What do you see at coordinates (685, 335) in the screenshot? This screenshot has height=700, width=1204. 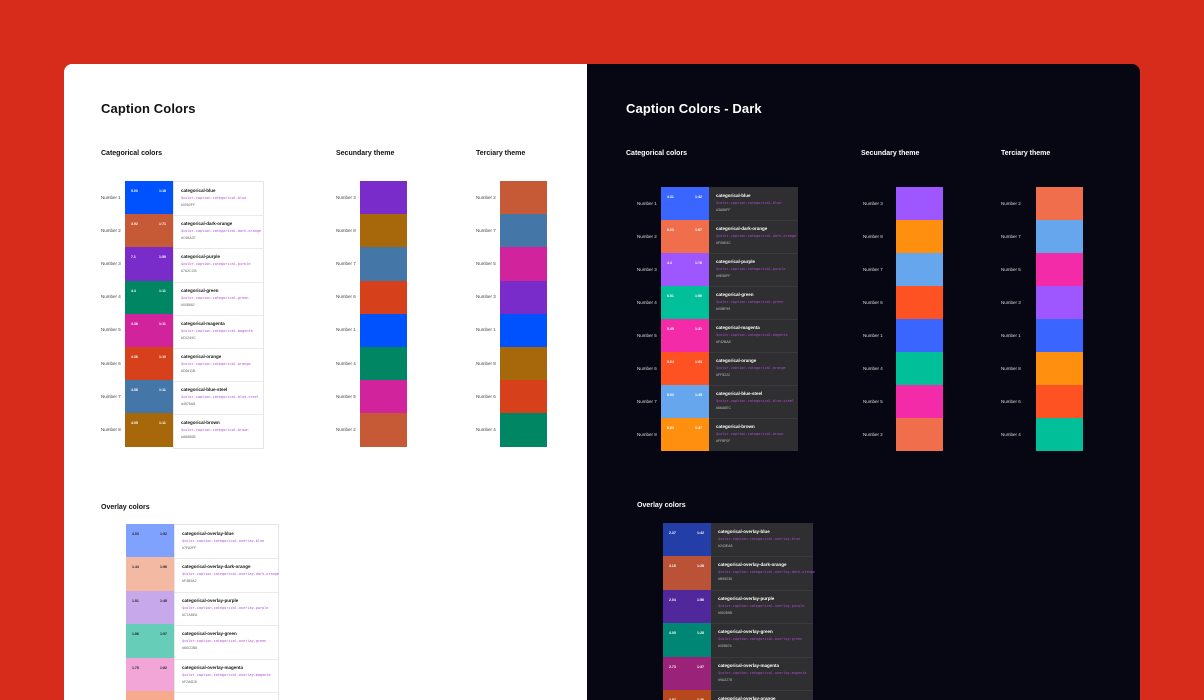 I see `color-swatch: 5.49 1:31` at bounding box center [685, 335].